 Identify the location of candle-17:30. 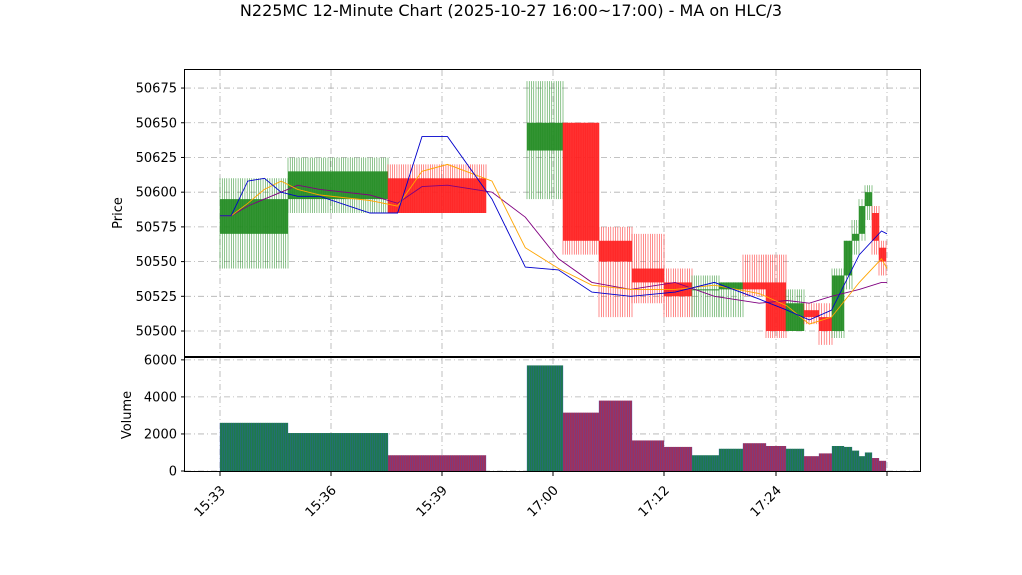
(855, 237).